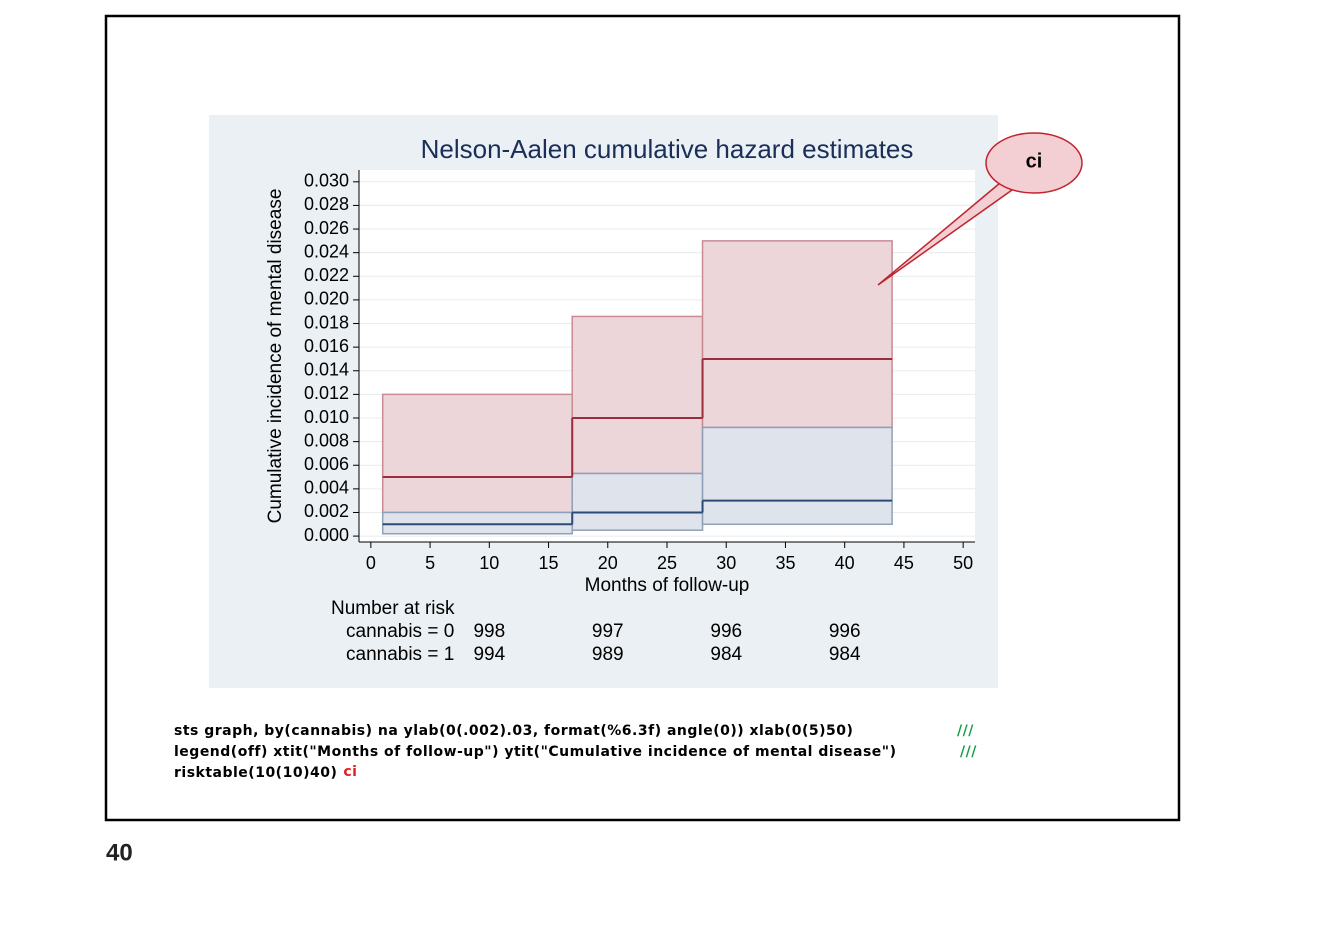  I want to click on x-tick-label: 50, so click(963, 563).